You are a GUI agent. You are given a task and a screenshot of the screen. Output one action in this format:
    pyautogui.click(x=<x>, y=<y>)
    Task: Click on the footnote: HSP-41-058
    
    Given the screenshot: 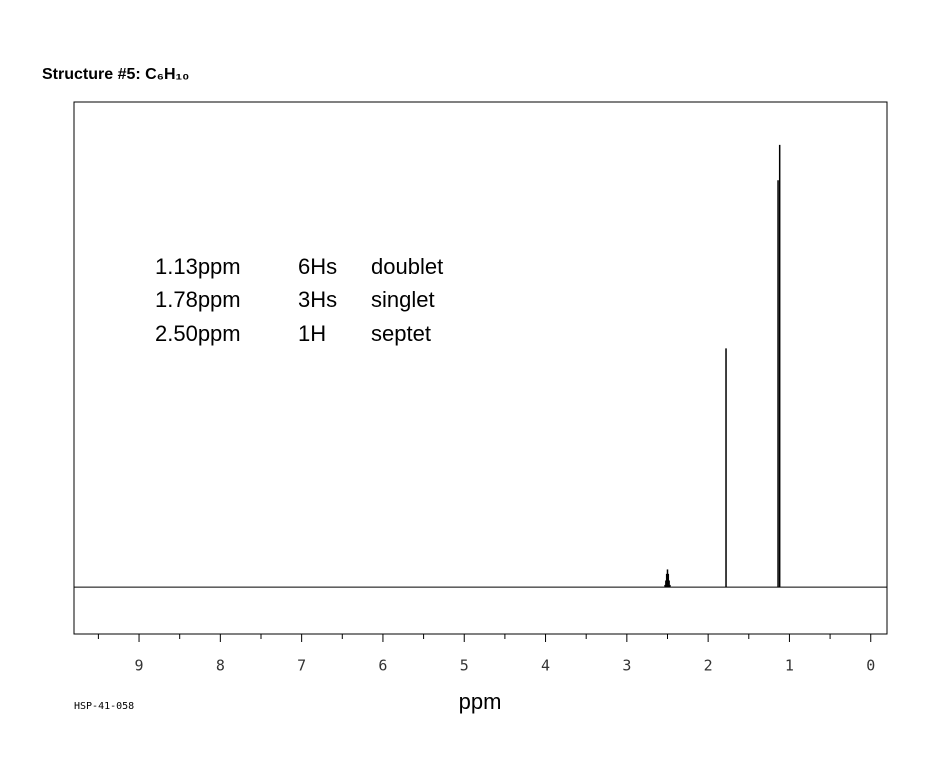 What is the action you would take?
    pyautogui.click(x=104, y=706)
    